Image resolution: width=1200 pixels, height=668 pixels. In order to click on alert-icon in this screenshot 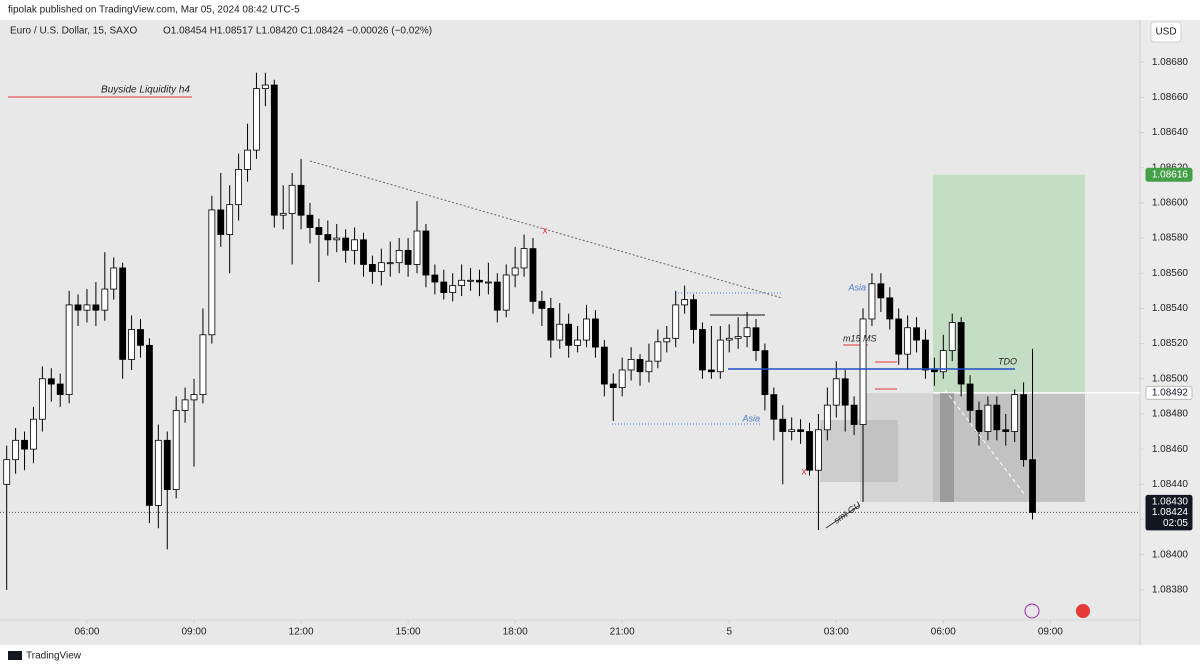, I will do `click(1032, 611)`.